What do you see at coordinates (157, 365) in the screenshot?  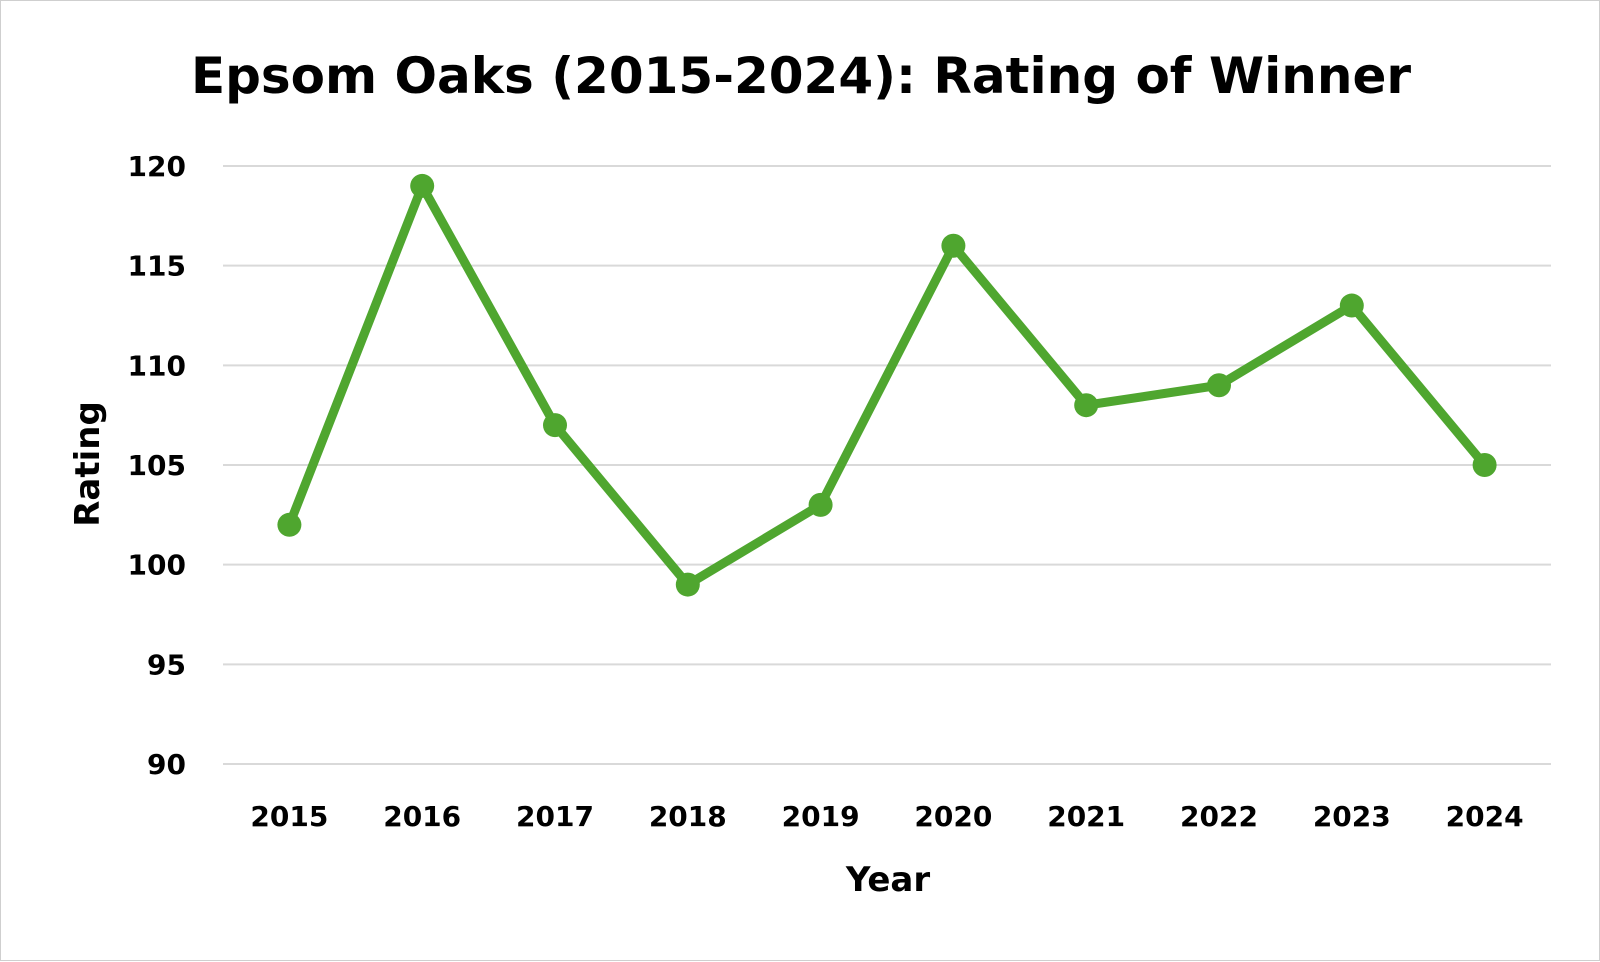 I see `y-tick-label: 110` at bounding box center [157, 365].